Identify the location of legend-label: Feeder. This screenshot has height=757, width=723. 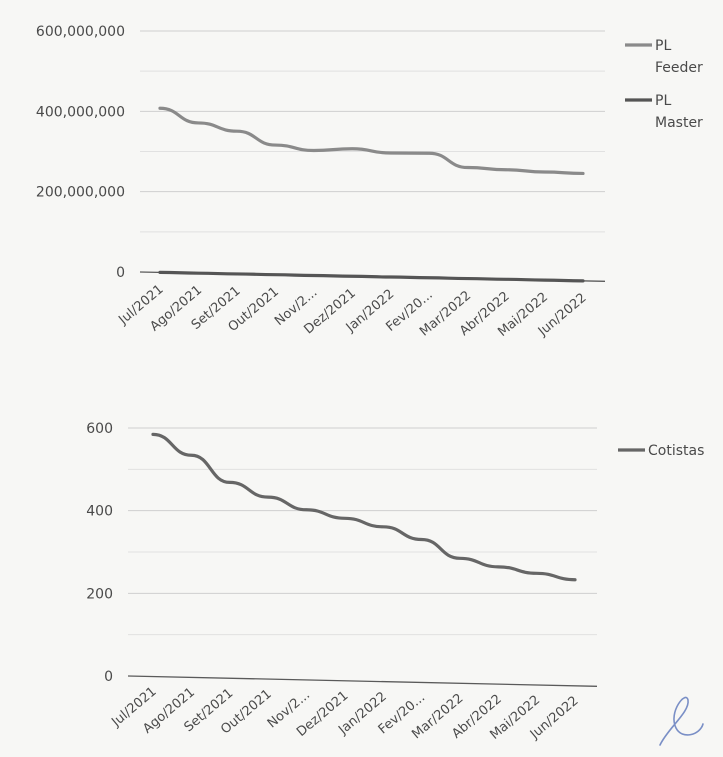
(679, 68).